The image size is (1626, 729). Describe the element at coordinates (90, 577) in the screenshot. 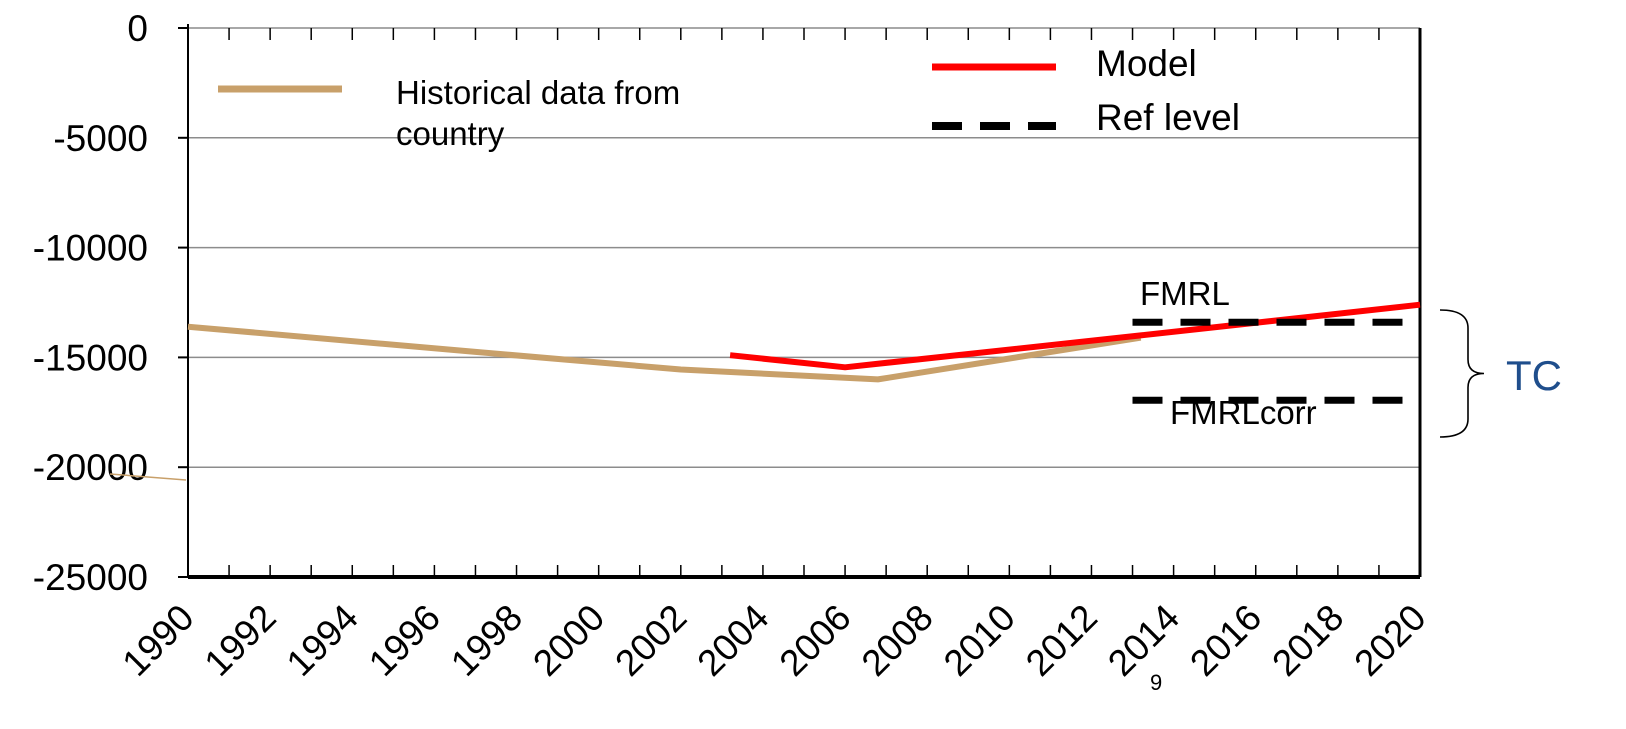

I see `y-tick-label: -25000` at that location.